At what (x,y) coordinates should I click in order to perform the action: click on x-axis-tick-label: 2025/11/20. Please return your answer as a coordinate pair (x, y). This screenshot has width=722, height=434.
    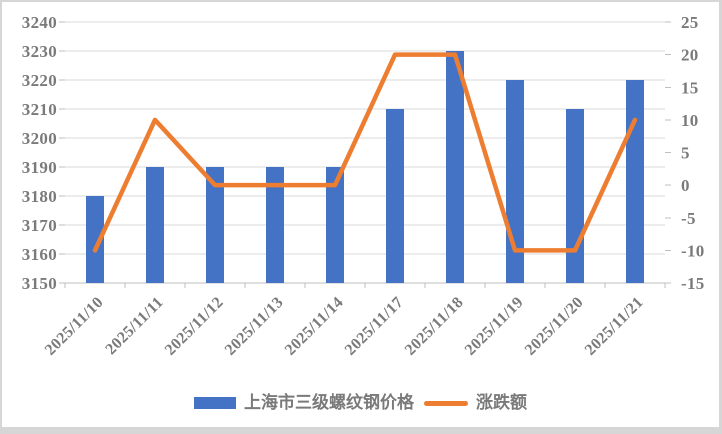
    Looking at the image, I should click on (554, 326).